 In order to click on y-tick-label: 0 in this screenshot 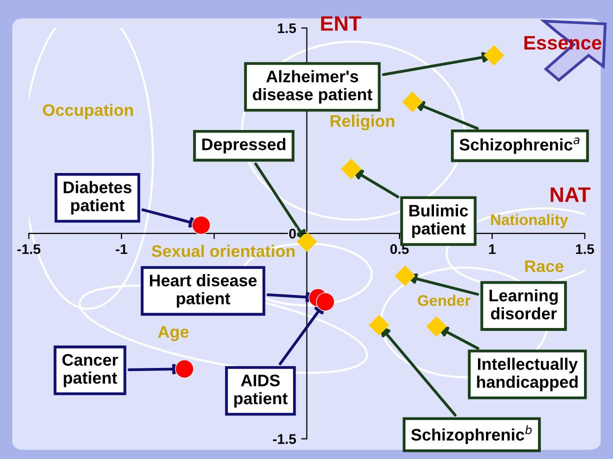, I will do `click(292, 233)`.